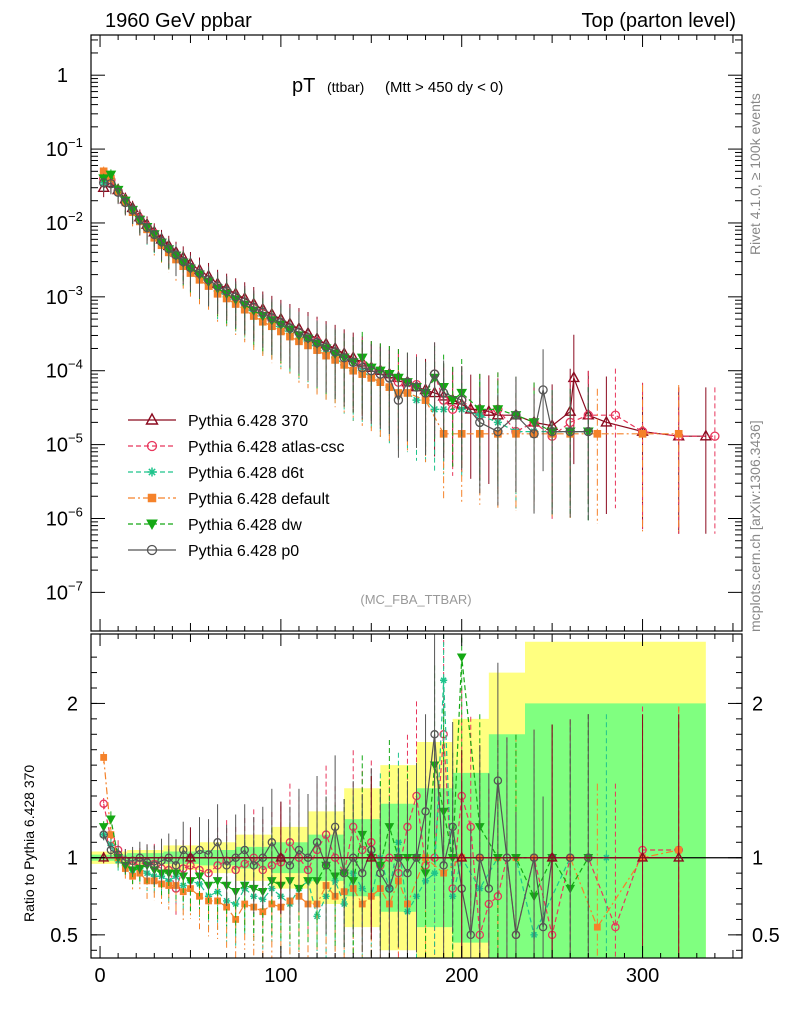  What do you see at coordinates (755, 526) in the screenshot?
I see `mcplots-label: mcplots.cern.ch [arXiv:1306.3436]` at bounding box center [755, 526].